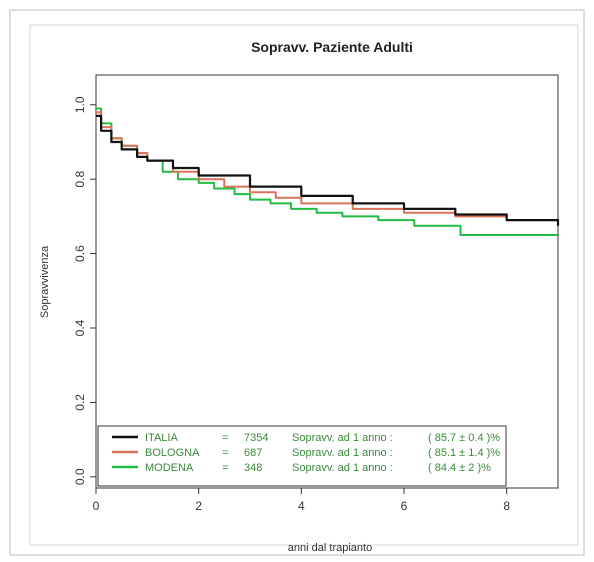  What do you see at coordinates (161, 438) in the screenshot?
I see `legend-name: ITALIA` at bounding box center [161, 438].